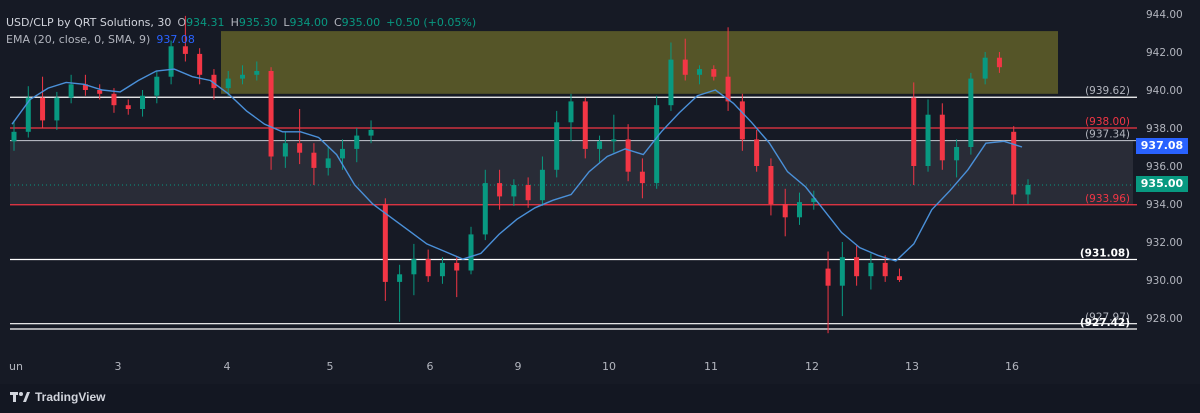  Describe the element at coordinates (1107, 135) in the screenshot. I see `level-label: (937.34)` at that location.